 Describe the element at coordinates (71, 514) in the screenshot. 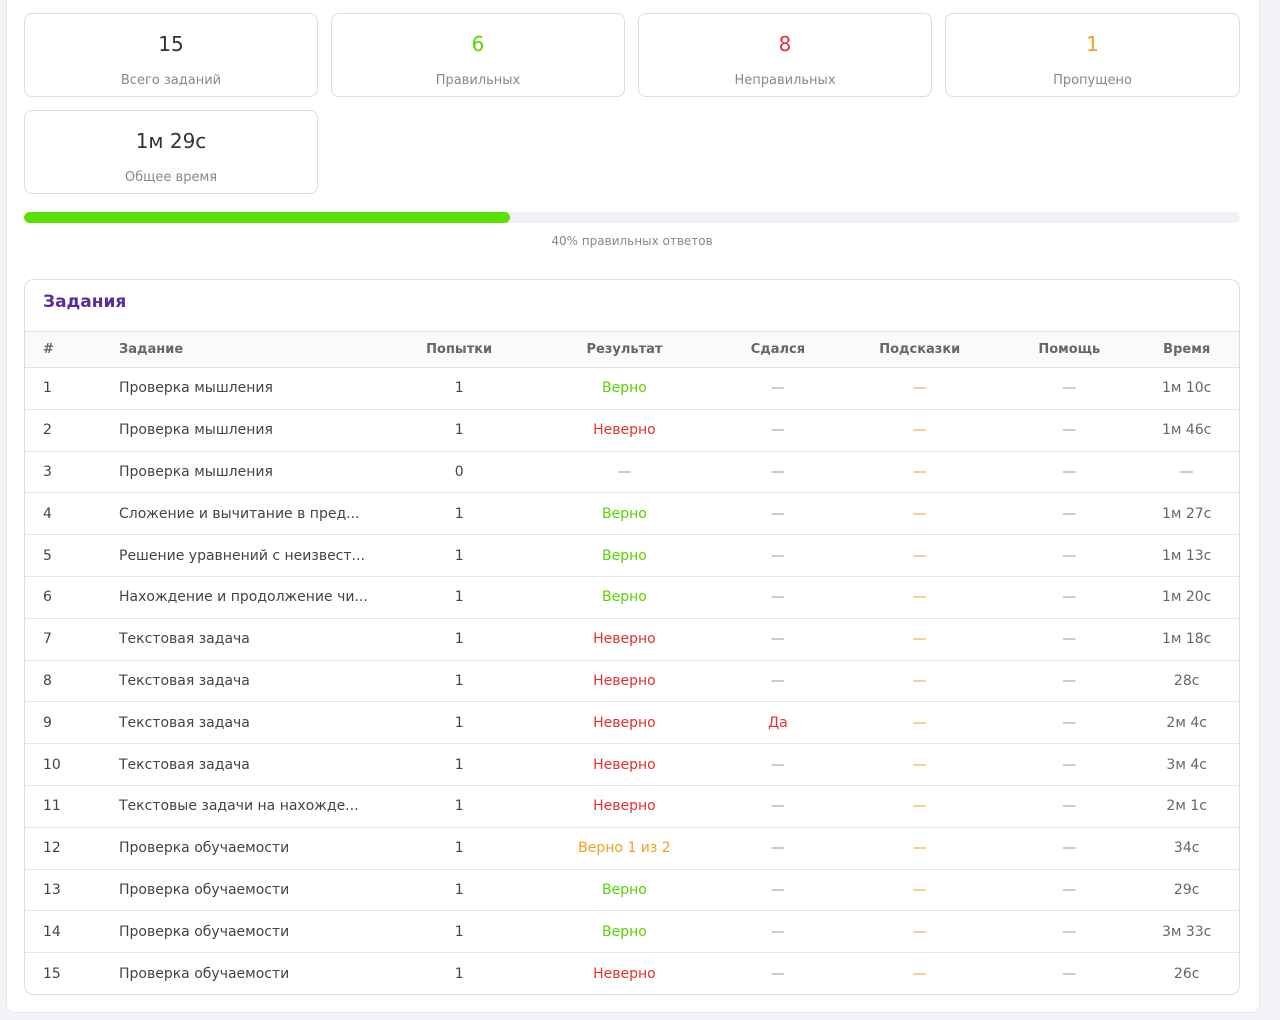

I see `task-number: 4` at that location.